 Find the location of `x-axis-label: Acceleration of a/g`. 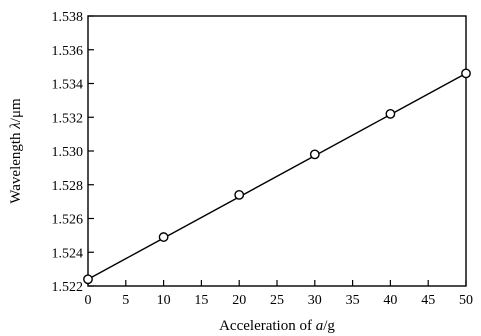

x-axis-label: Acceleration of a/g is located at coordinates (277, 326).